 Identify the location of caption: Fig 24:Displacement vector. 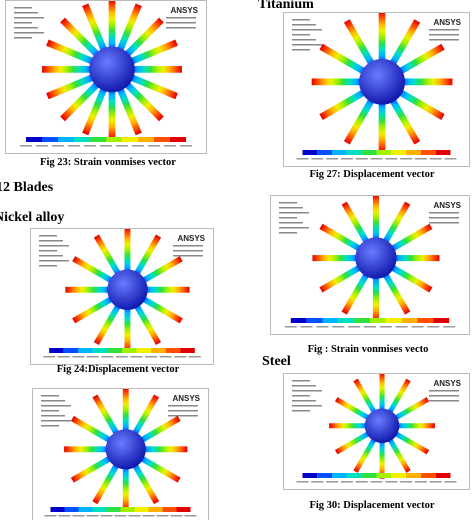
(118, 369).